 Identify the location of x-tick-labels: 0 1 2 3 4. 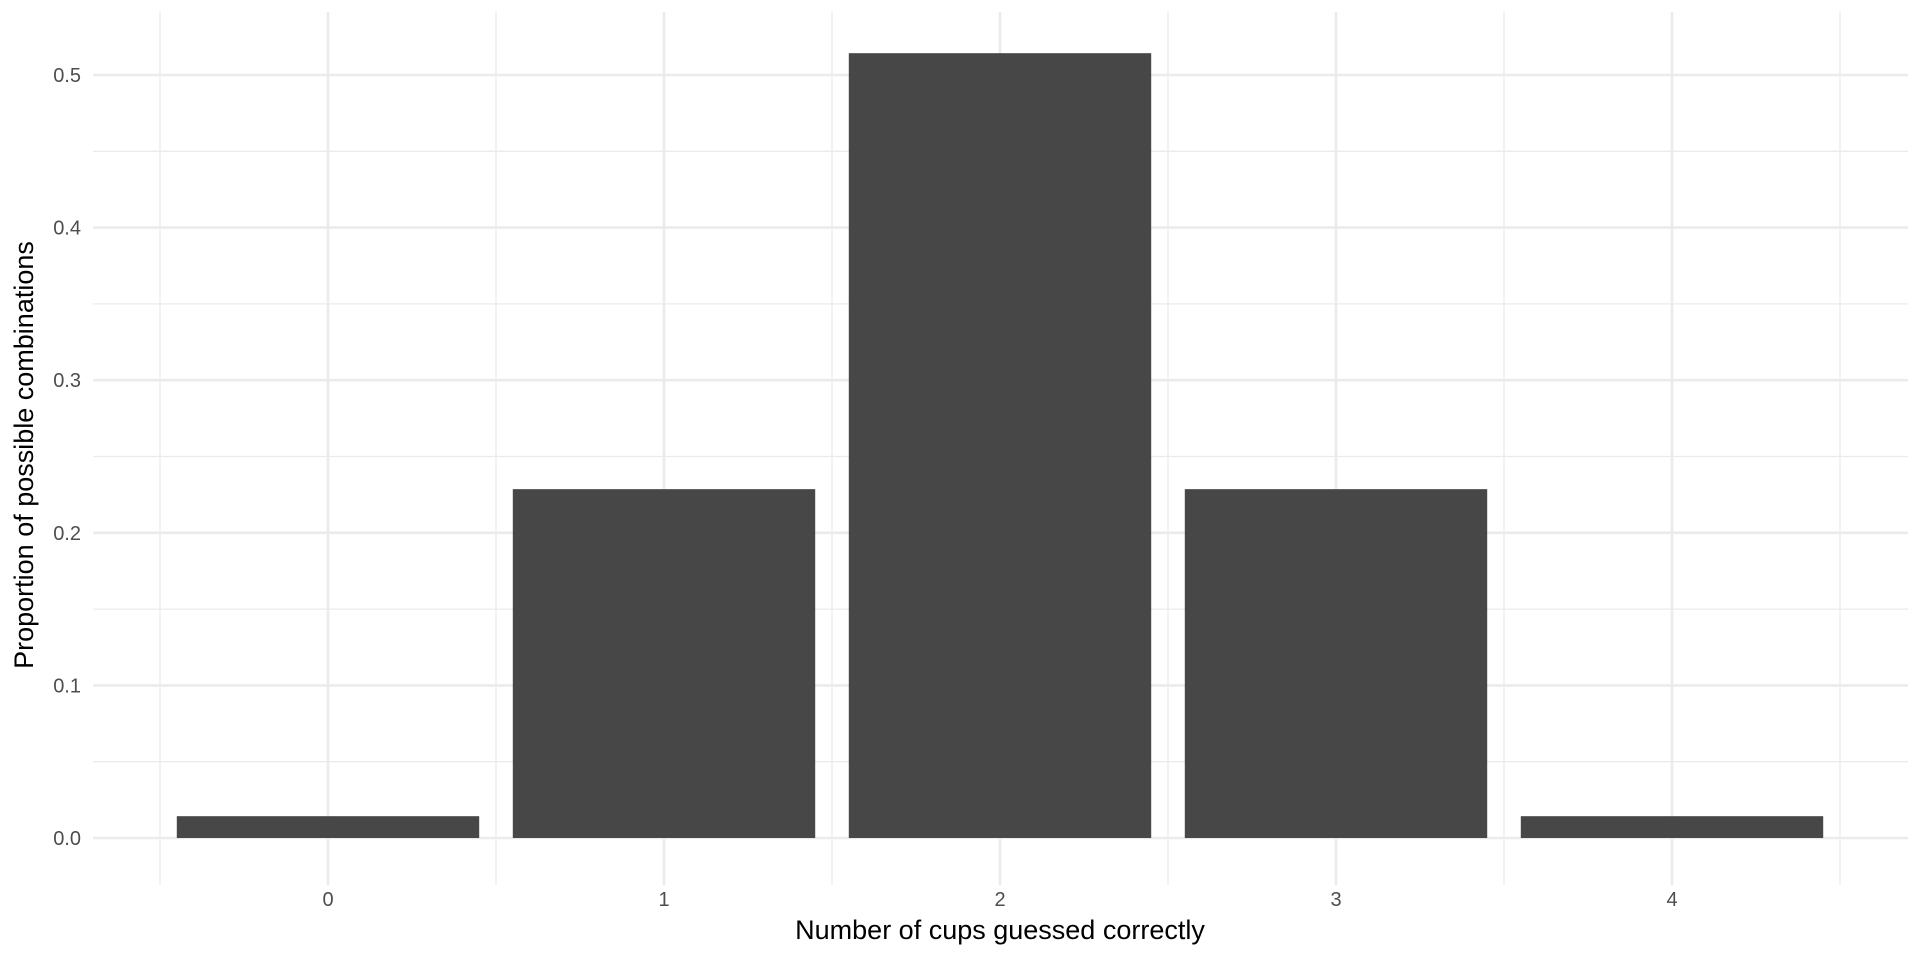
(999, 900).